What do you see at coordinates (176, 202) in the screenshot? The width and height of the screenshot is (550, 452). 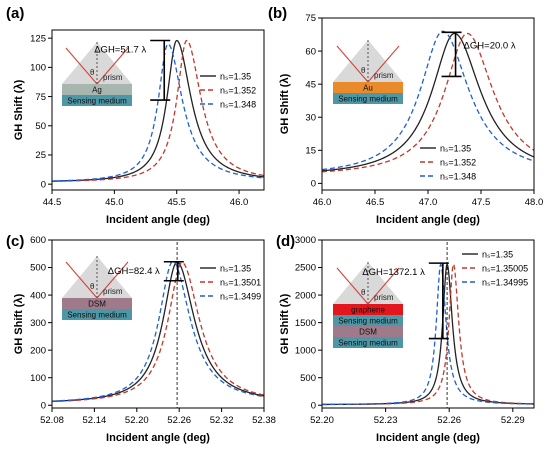 I see `x-tick-label: 45.5` at bounding box center [176, 202].